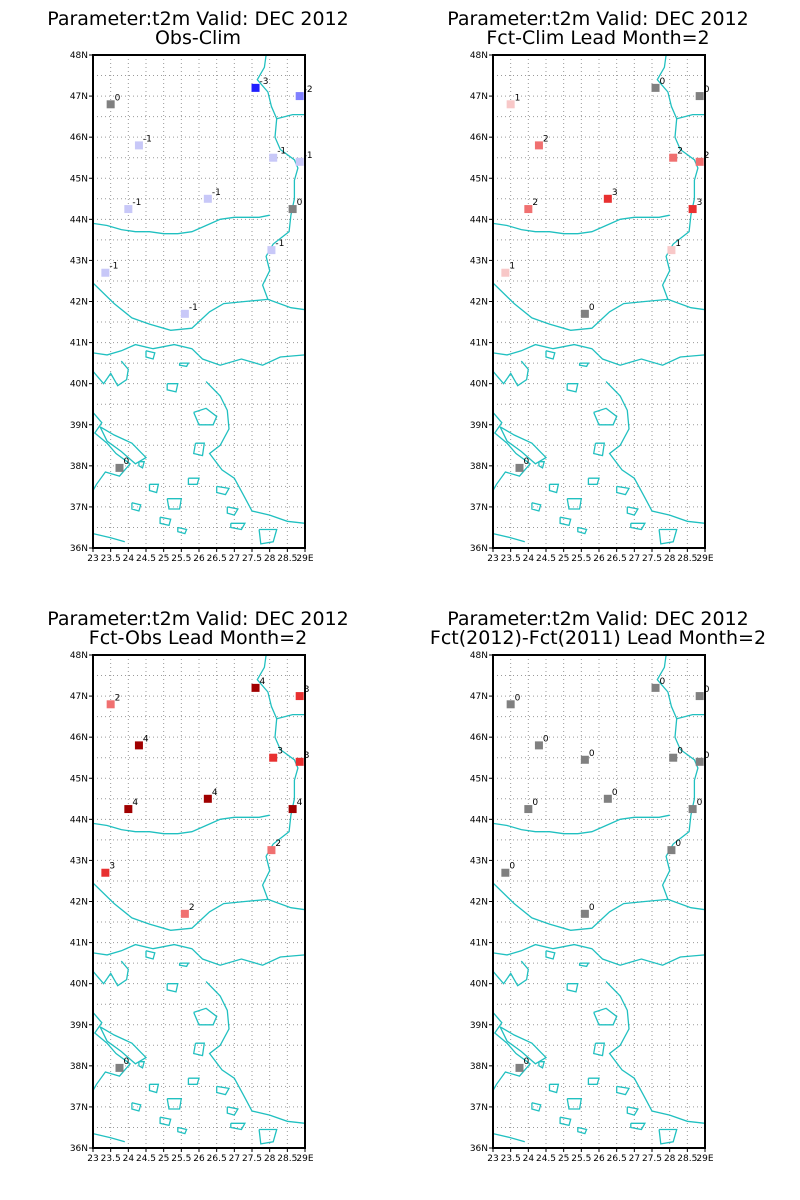 This screenshot has width=800, height=1200. What do you see at coordinates (252, 559) in the screenshot?
I see `x-tick-label: 27.5` at bounding box center [252, 559].